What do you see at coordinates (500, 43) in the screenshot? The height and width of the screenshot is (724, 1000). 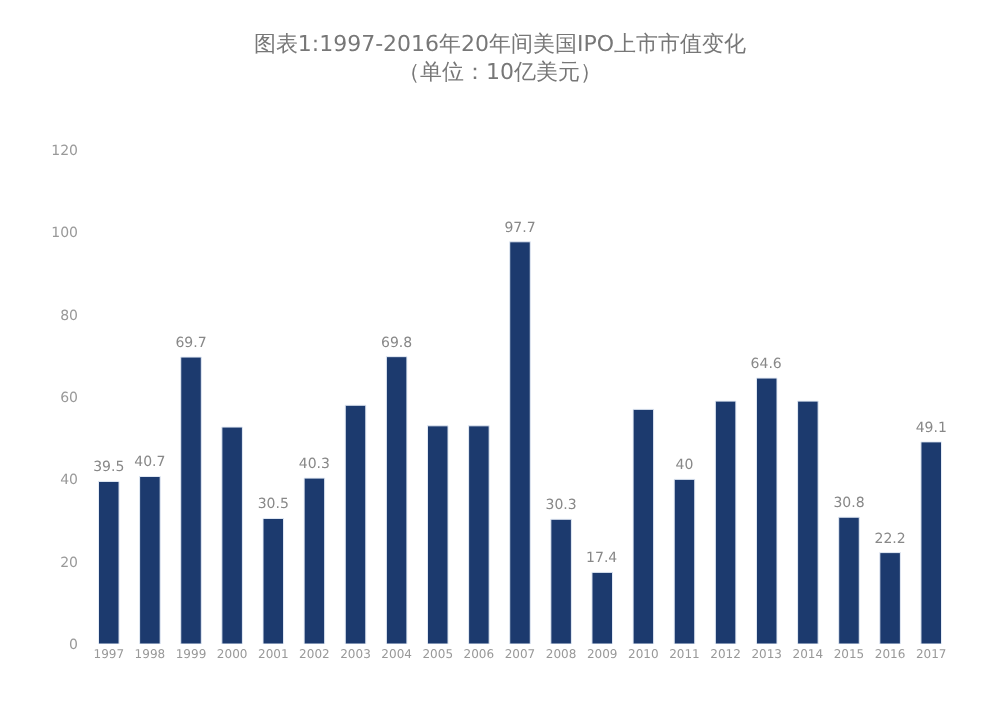 I see `chart-title: 图表1:1997-2016年20年间美国IPO上市市值变化` at bounding box center [500, 43].